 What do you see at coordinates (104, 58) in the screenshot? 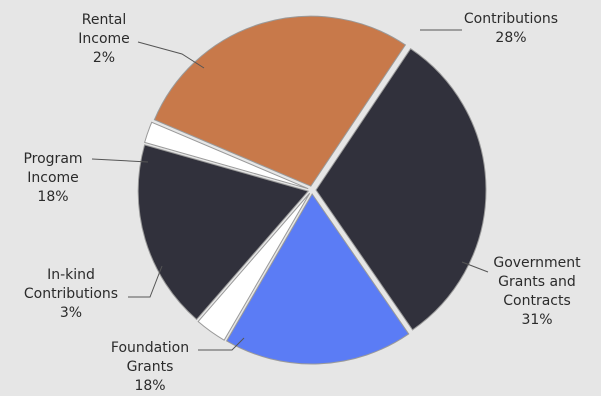
I see `label-rental-value: 2%` at bounding box center [104, 58].